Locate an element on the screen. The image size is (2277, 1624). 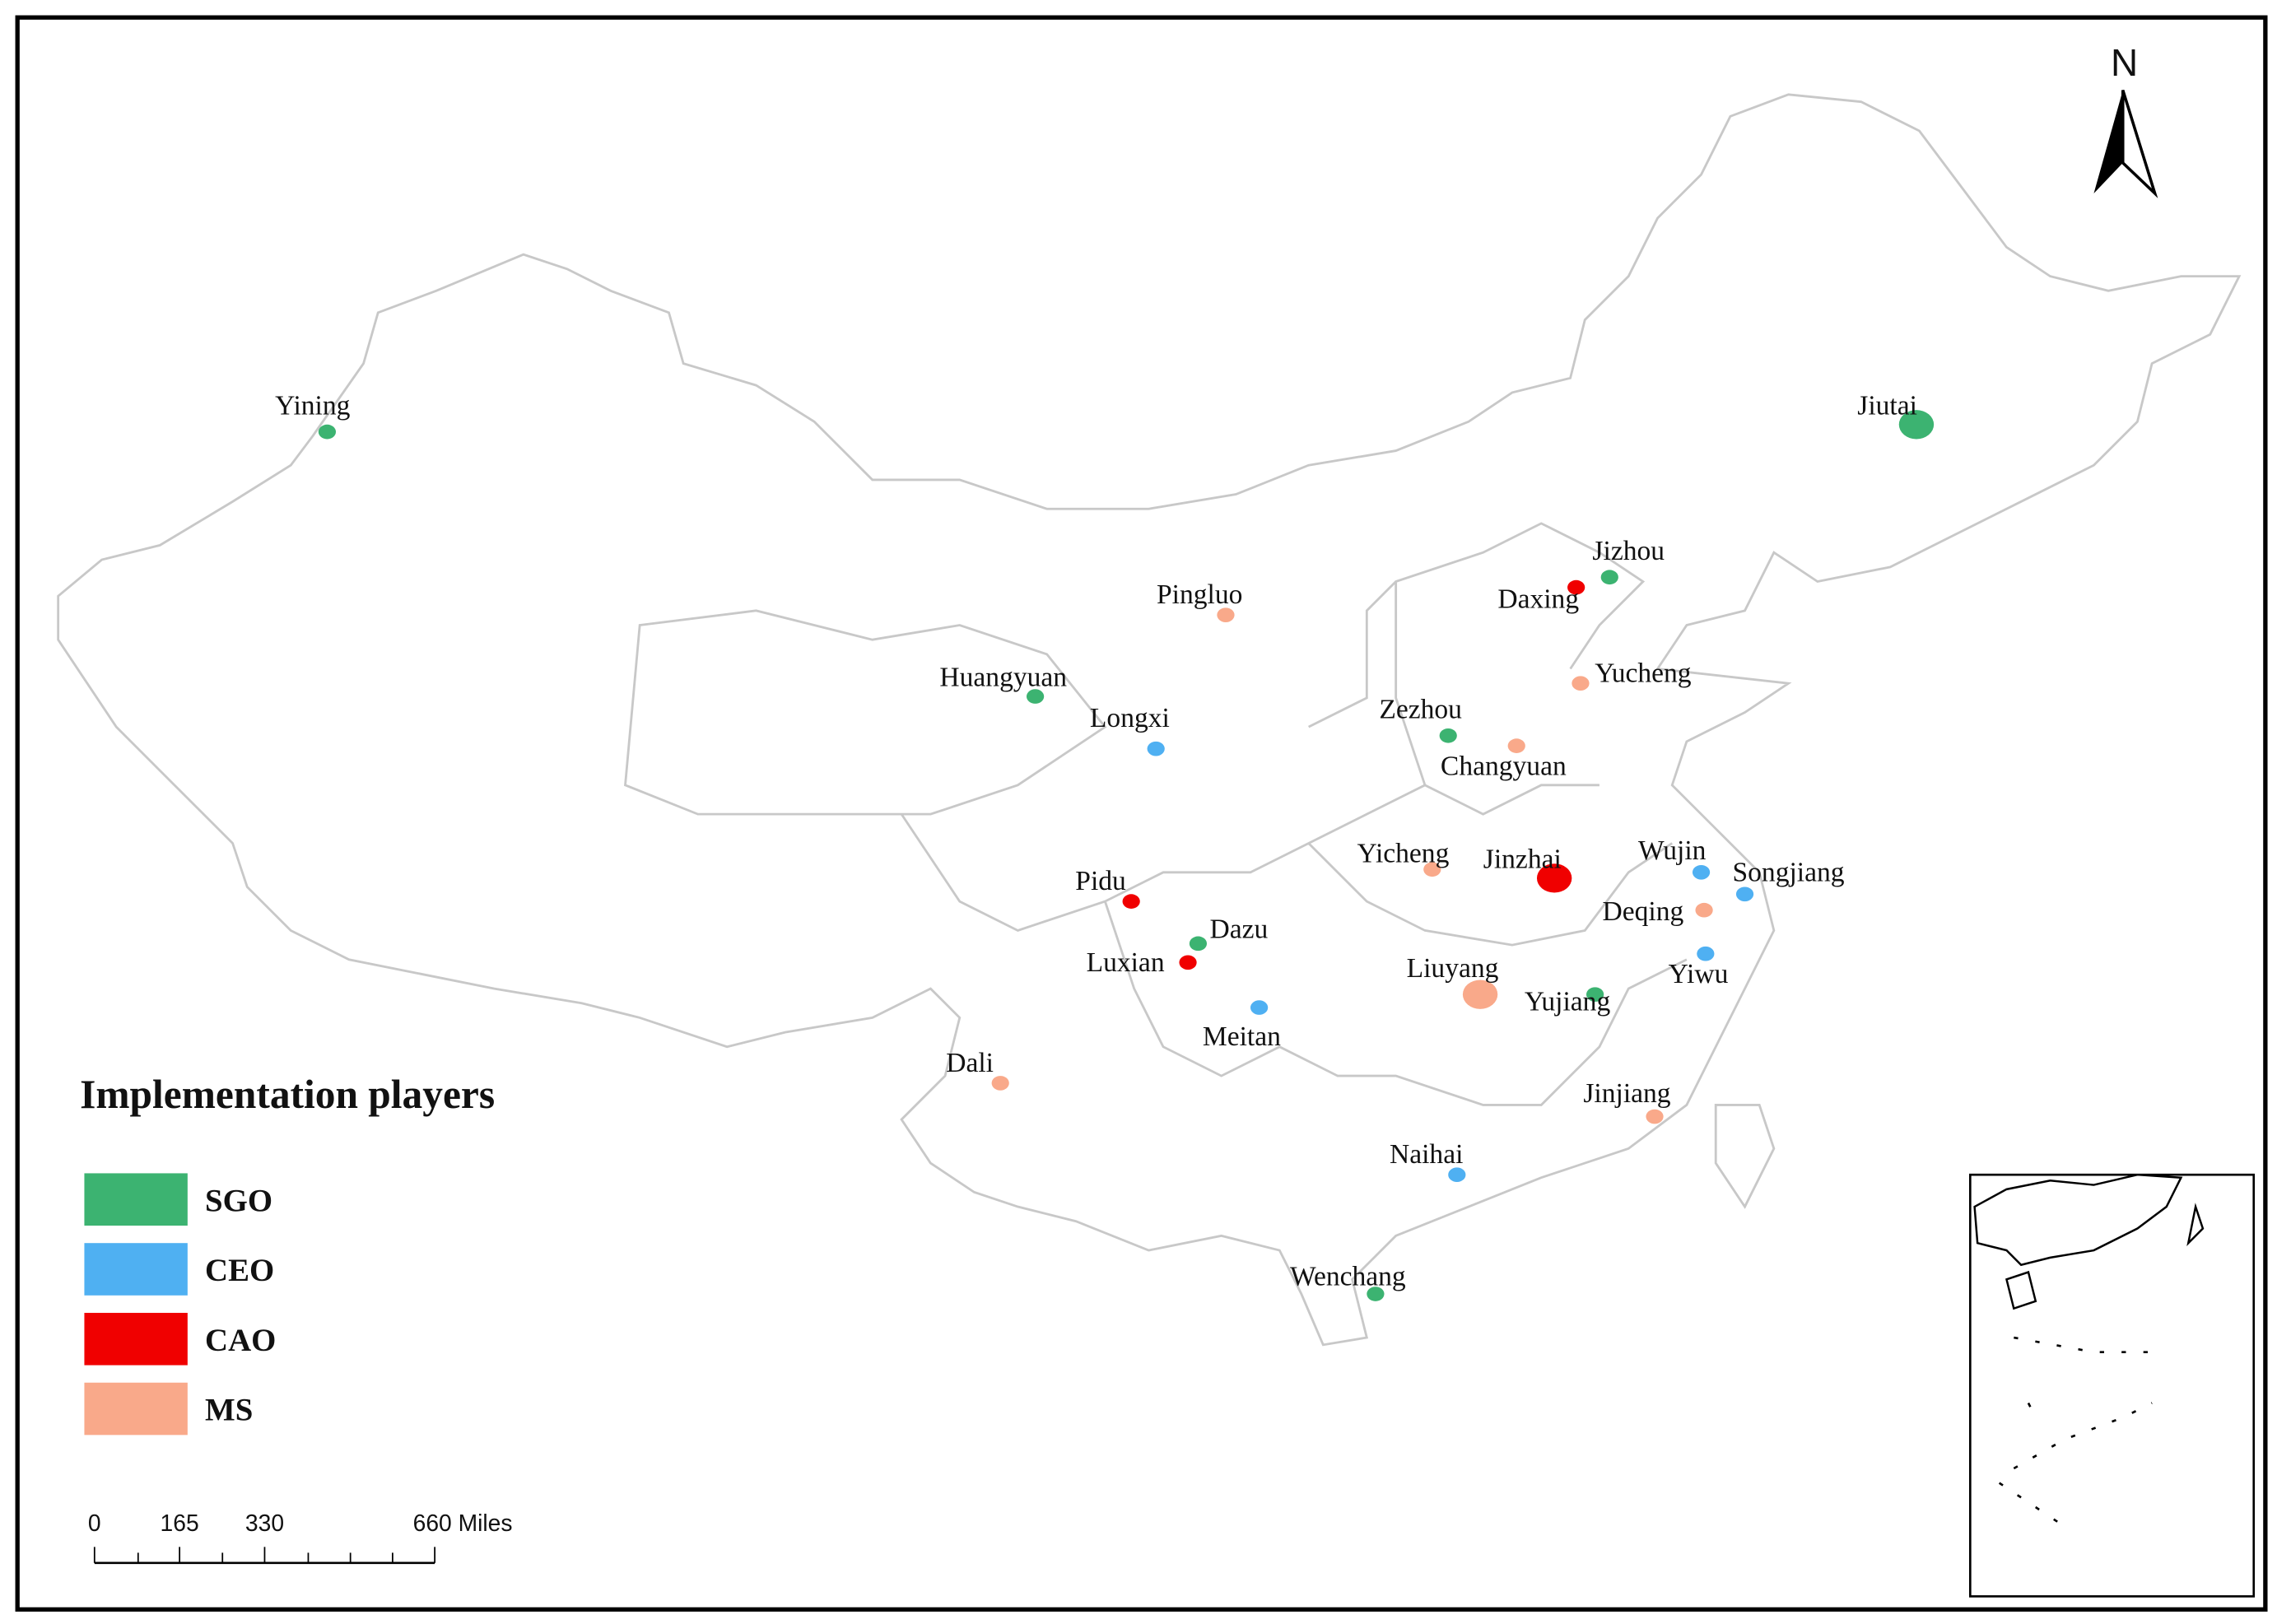
place-label: Daxing is located at coordinates (1538, 599).